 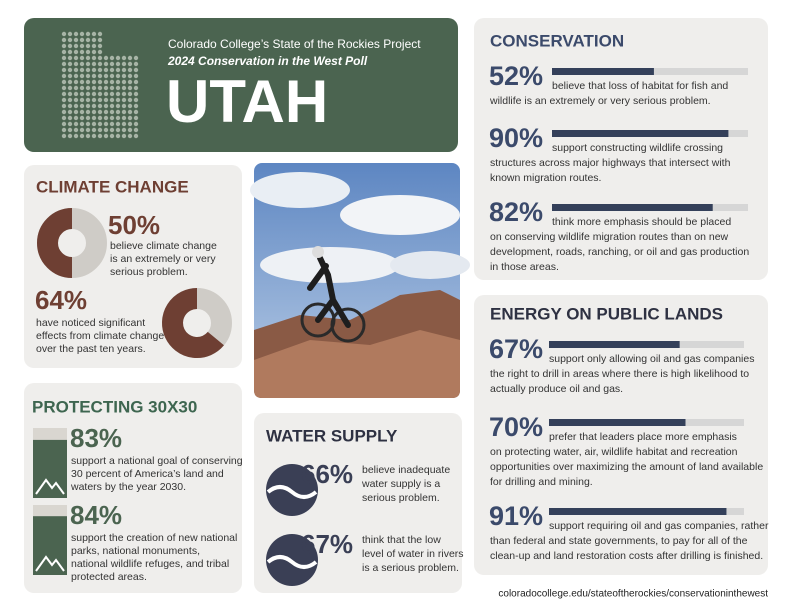 I want to click on donut-segment, so click(x=55, y=243).